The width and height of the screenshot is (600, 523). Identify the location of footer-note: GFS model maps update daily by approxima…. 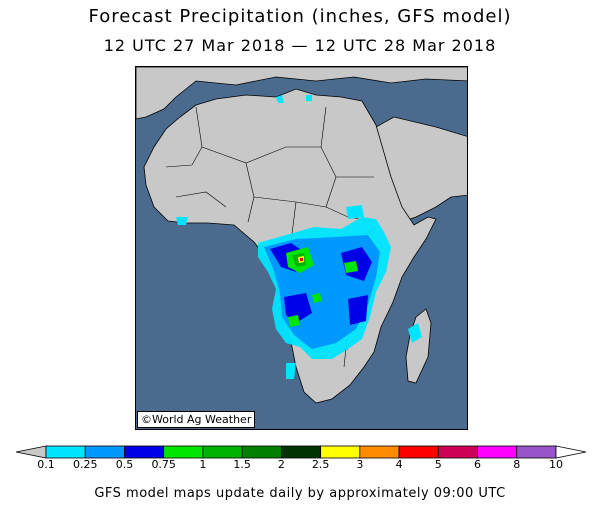
(300, 493).